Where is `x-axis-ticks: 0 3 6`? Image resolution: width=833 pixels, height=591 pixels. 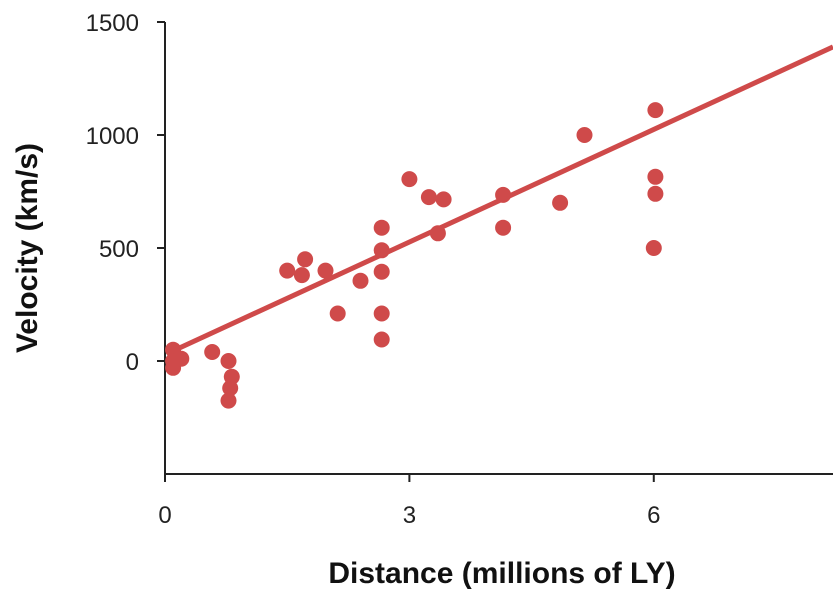
x-axis-ticks: 0 3 6 is located at coordinates (409, 501).